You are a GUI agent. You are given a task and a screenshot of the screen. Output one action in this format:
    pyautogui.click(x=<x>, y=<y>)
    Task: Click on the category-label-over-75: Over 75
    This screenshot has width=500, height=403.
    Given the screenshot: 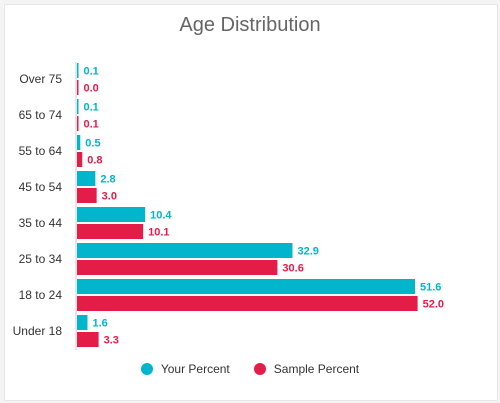 What is the action you would take?
    pyautogui.click(x=40, y=79)
    